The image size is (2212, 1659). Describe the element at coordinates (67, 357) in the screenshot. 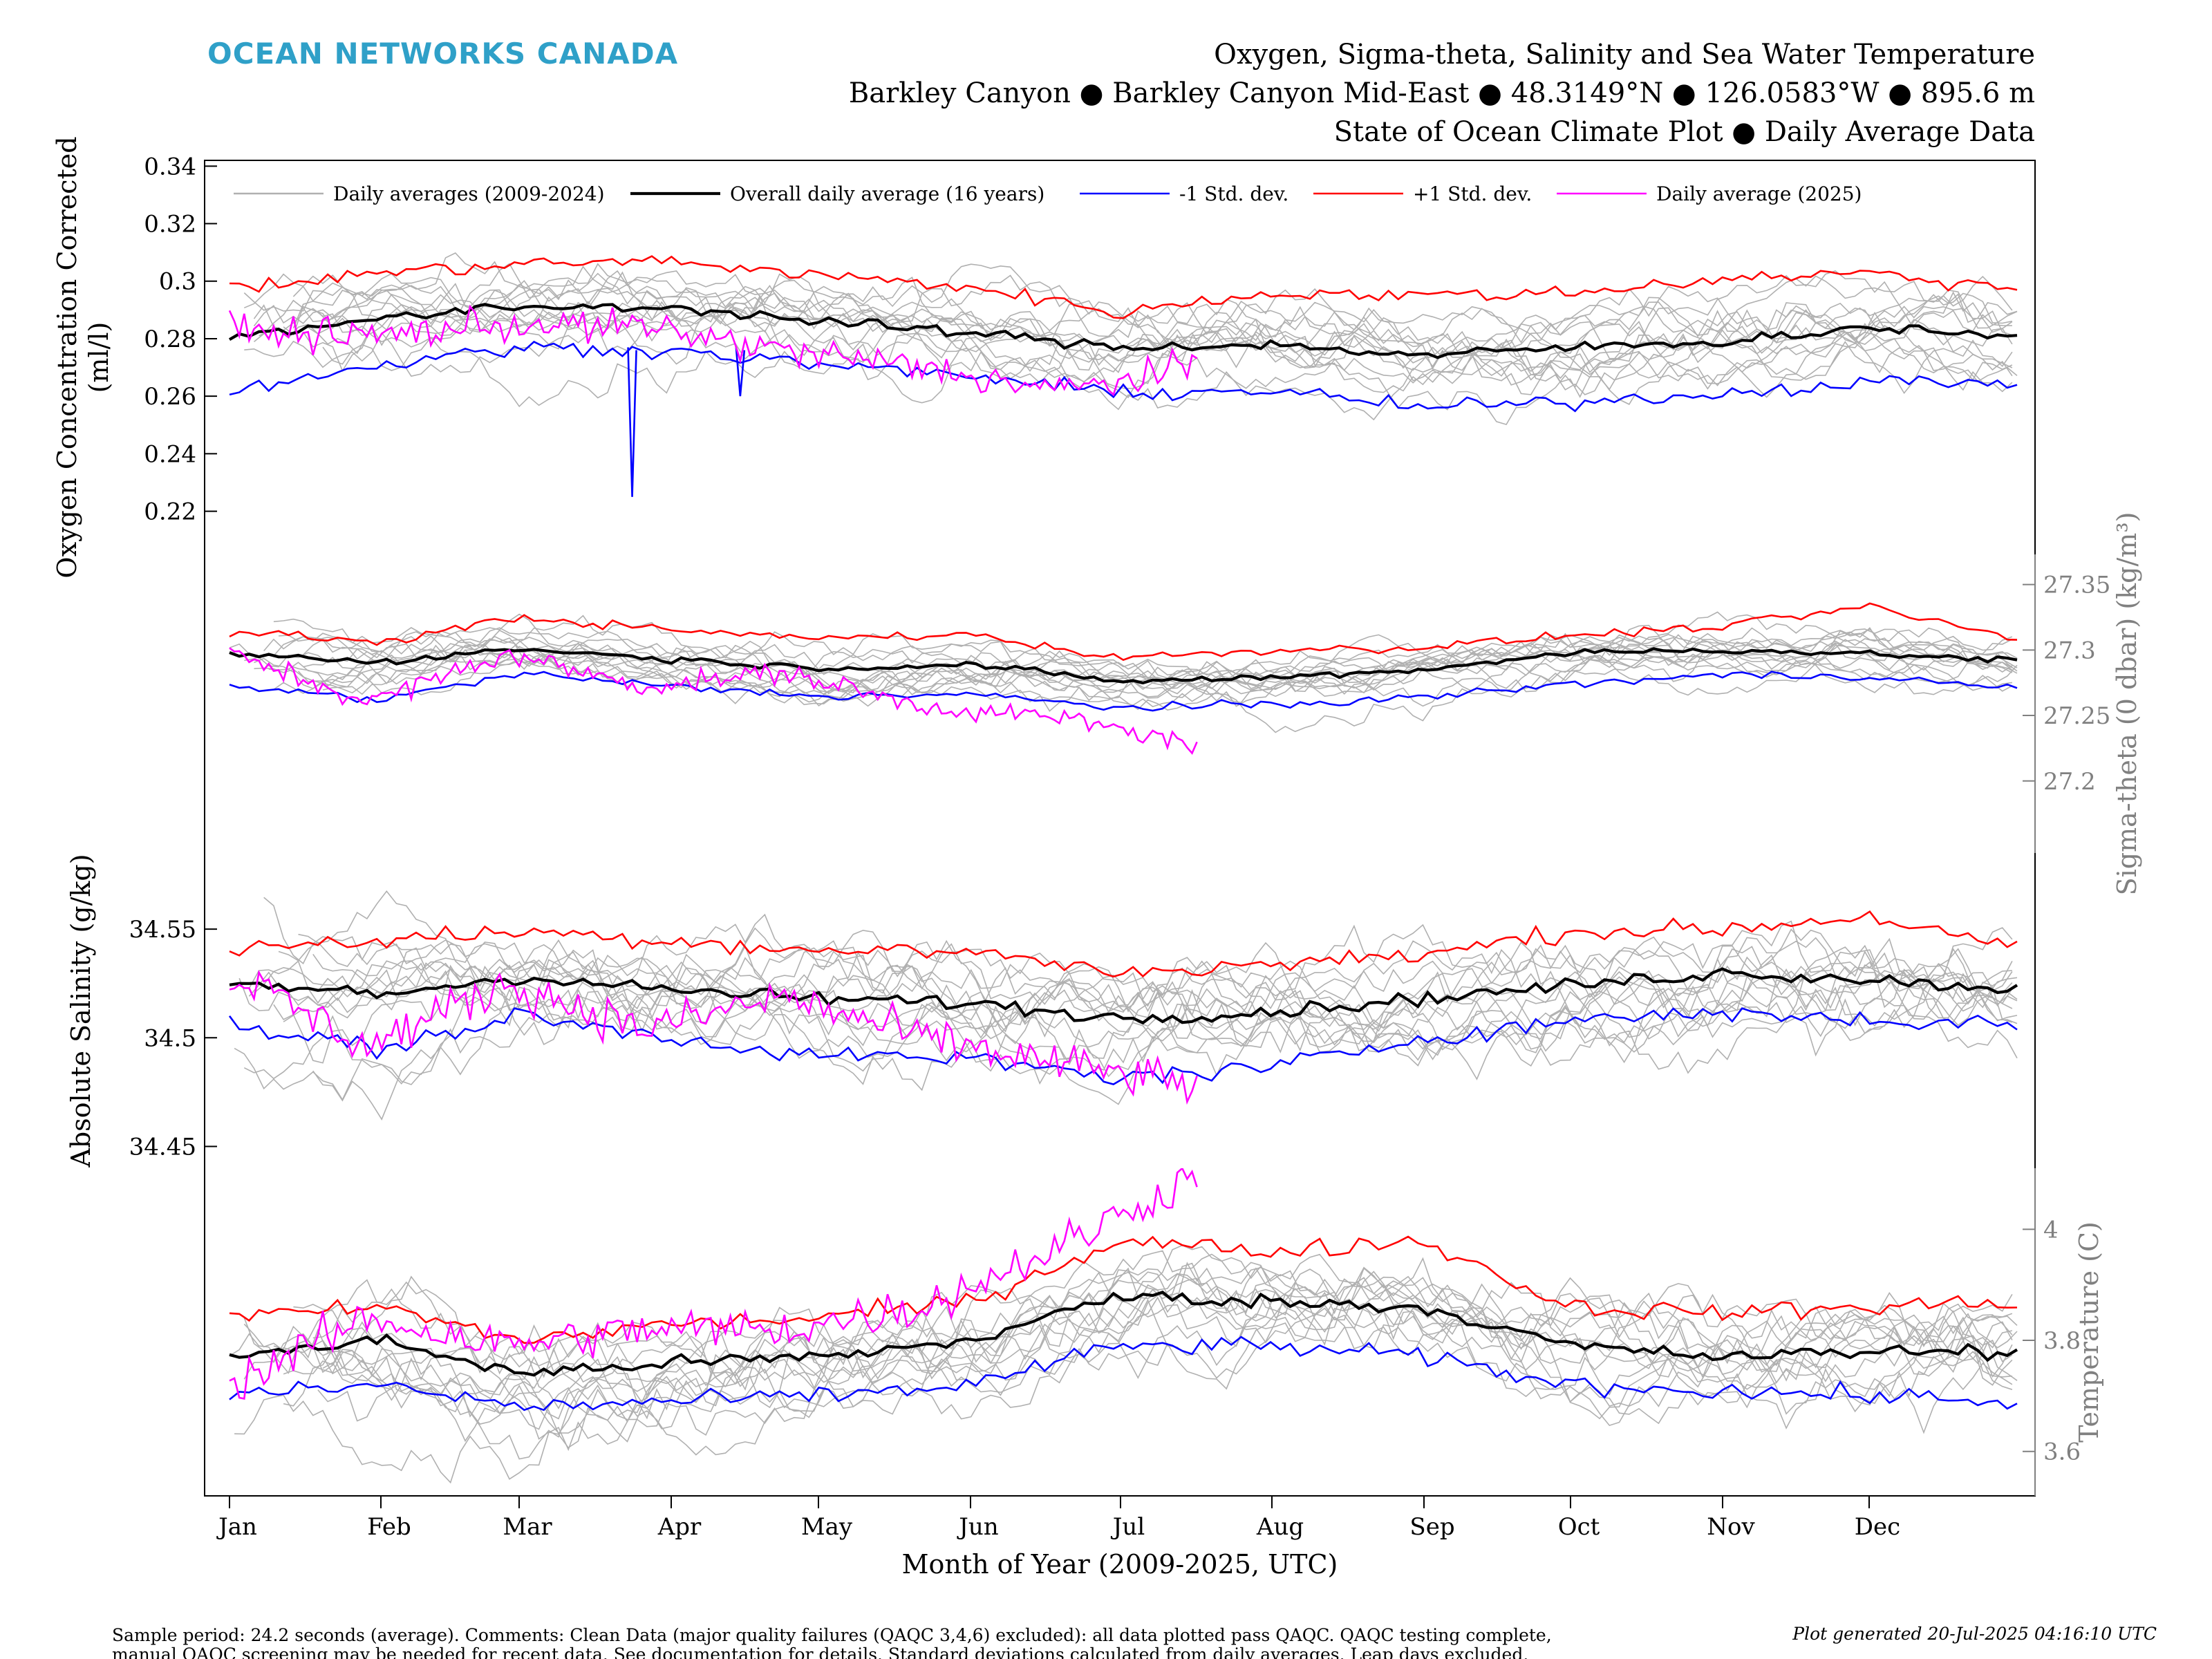

I see `oxygen-y-axis-label: Oxygen Concentration Corrected` at that location.